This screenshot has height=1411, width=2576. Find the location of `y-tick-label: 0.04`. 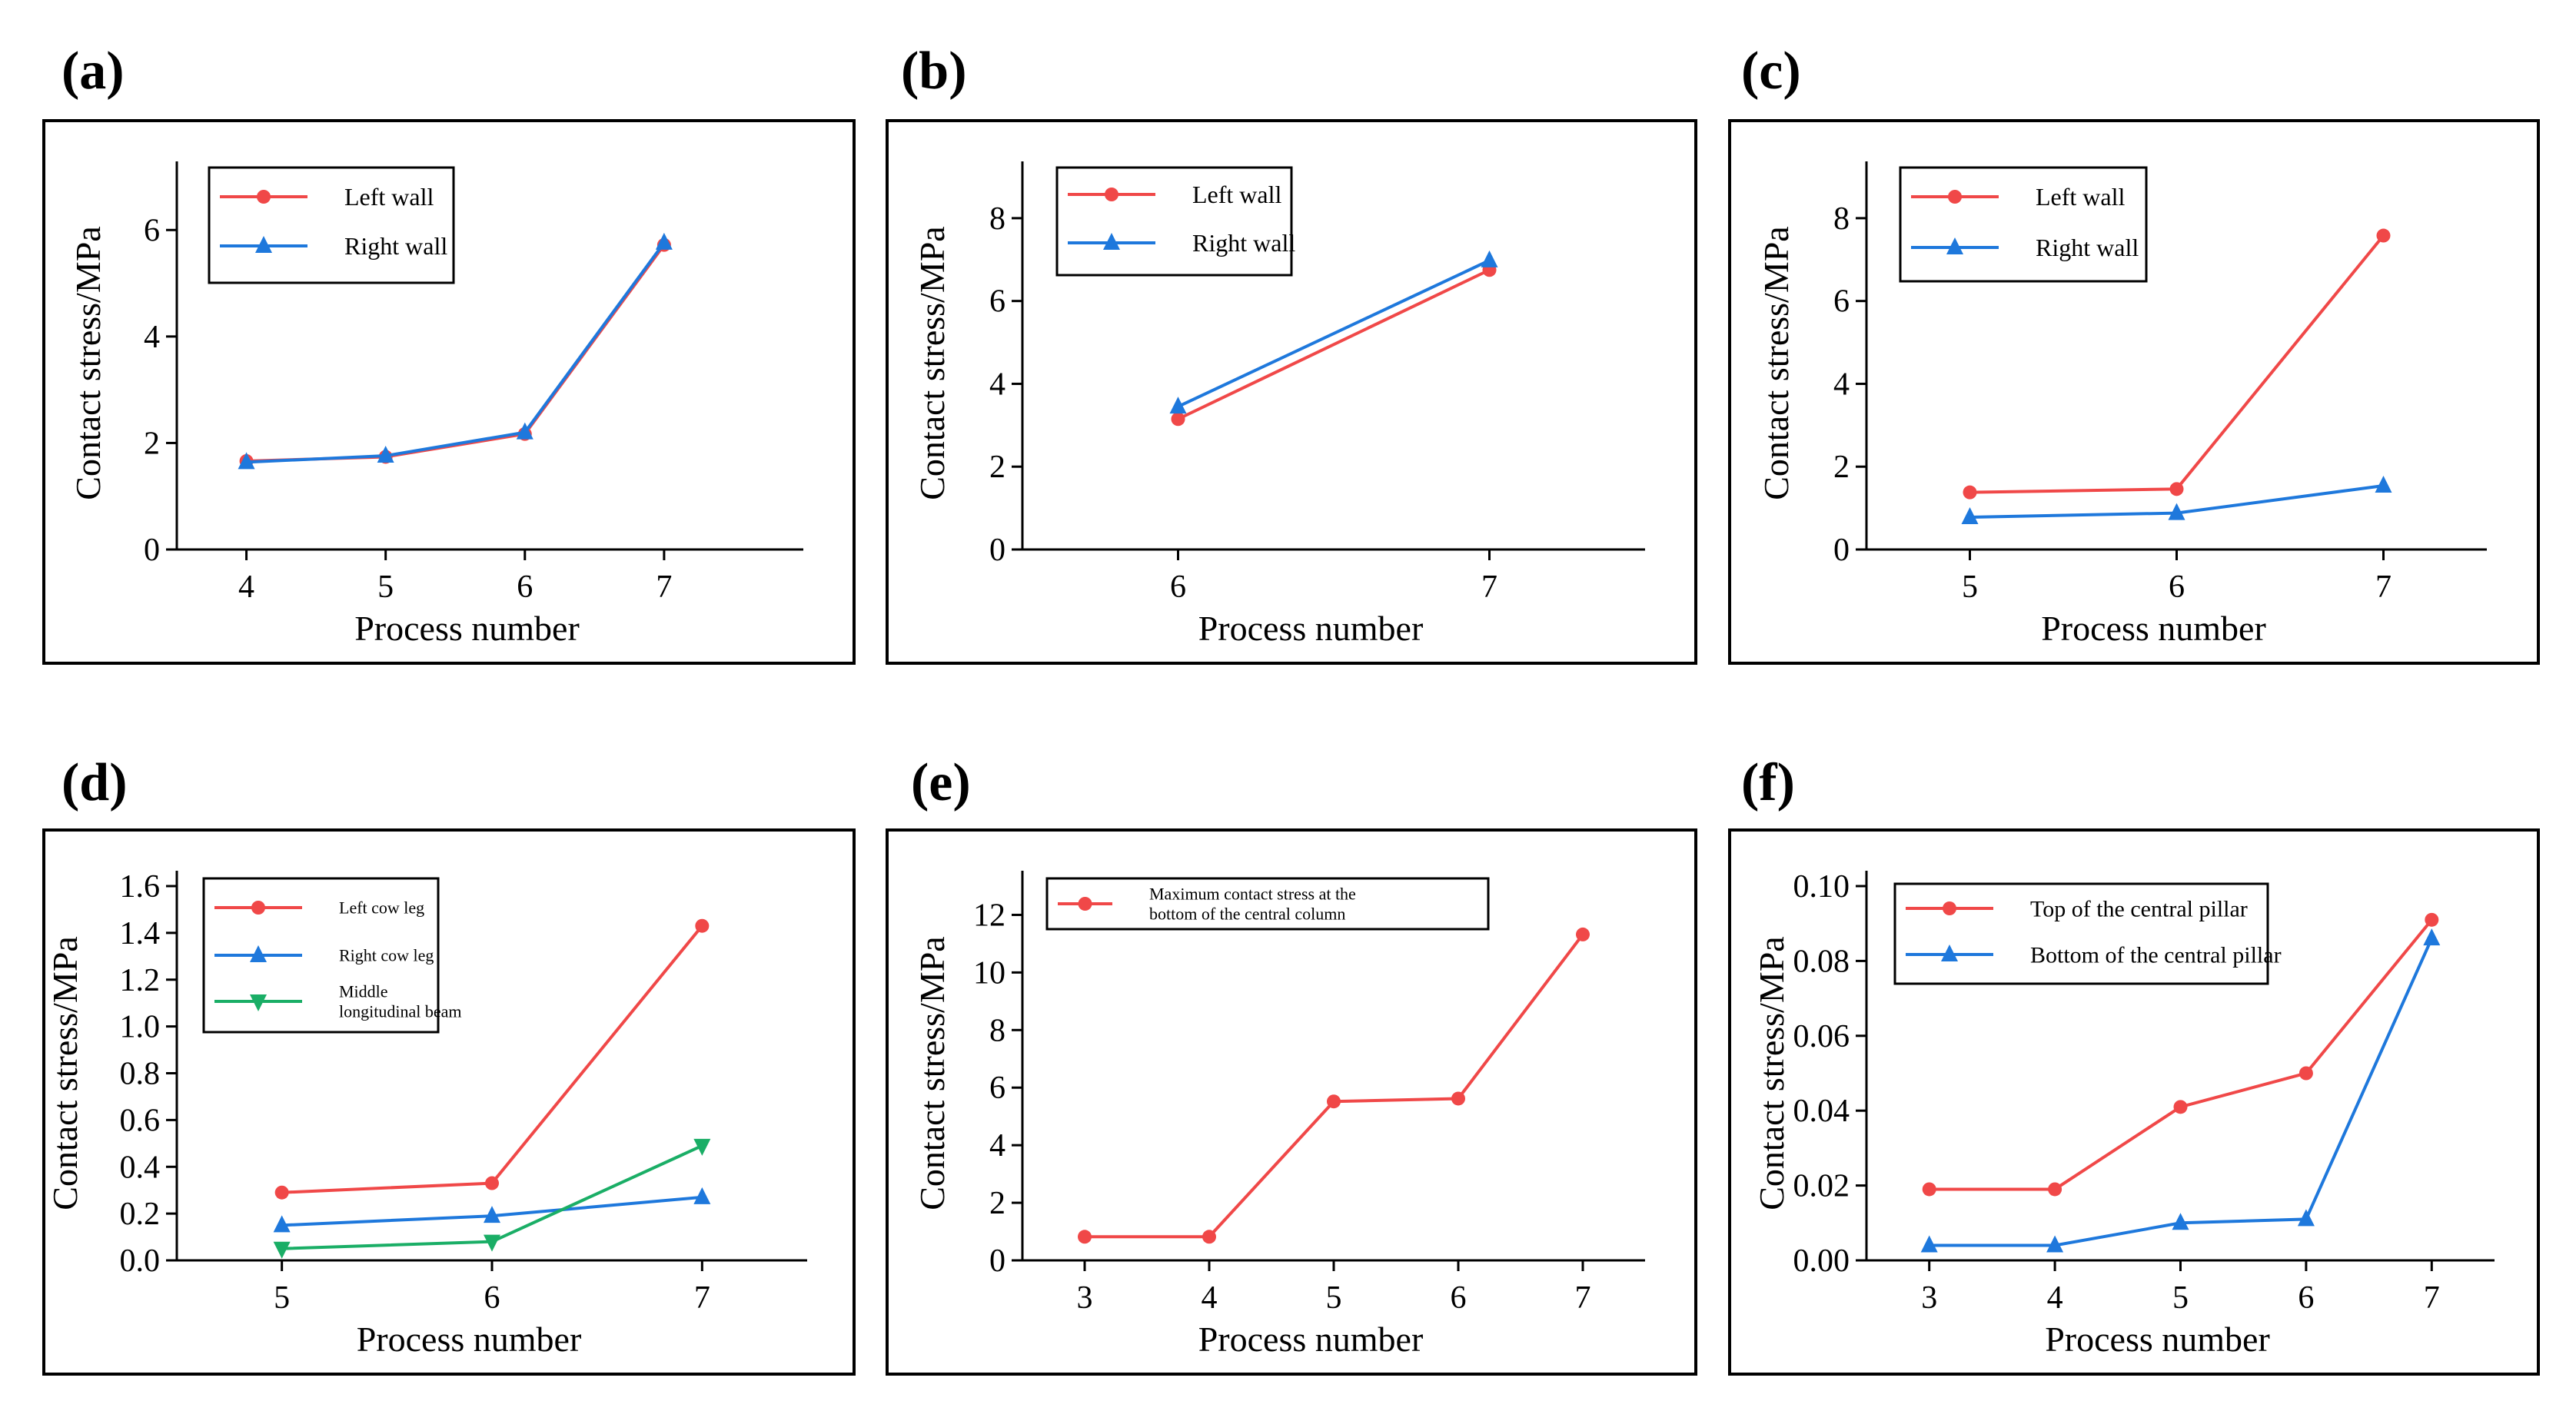

y-tick-label: 0.04 is located at coordinates (1821, 1111).